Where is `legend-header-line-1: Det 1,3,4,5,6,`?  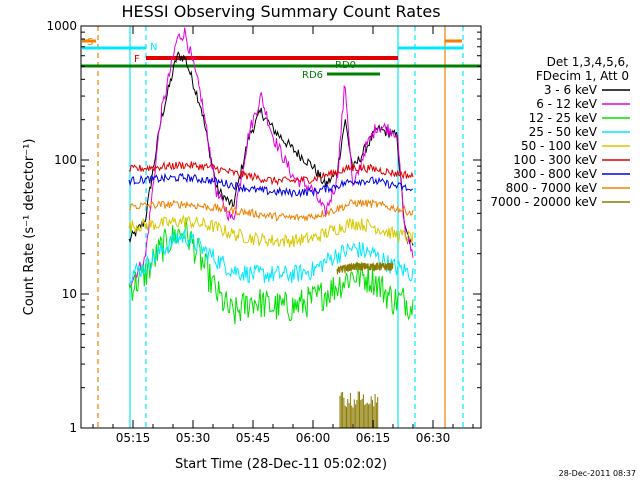
legend-header-line-1: Det 1,3,4,5,6, is located at coordinates (588, 62).